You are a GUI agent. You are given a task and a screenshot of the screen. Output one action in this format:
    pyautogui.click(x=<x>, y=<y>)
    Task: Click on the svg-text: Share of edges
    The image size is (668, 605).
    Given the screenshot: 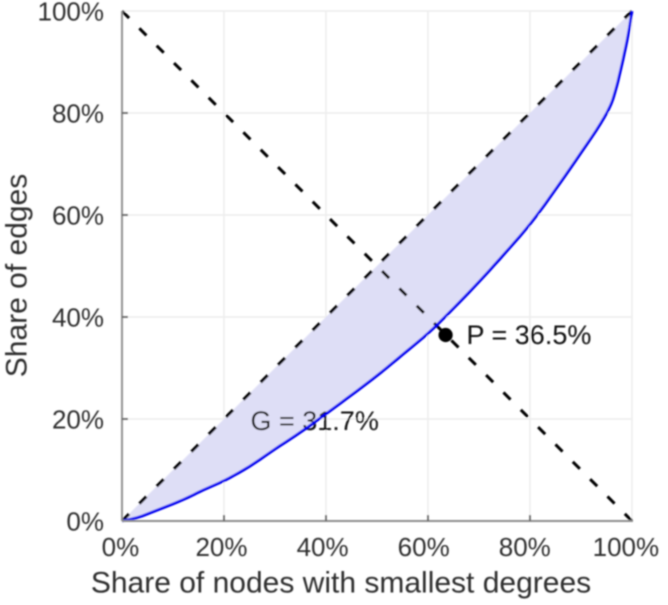 What is the action you would take?
    pyautogui.click(x=17, y=275)
    